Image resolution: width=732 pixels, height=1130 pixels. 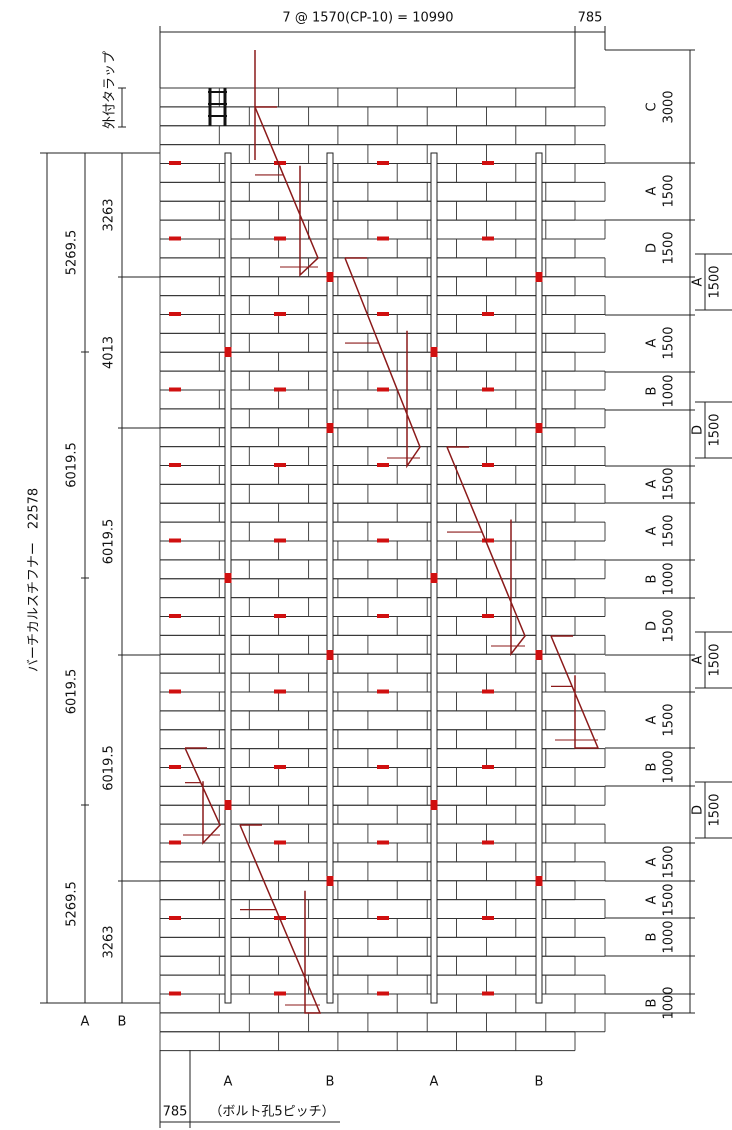 What do you see at coordinates (34, 580) in the screenshot?
I see `stiffener-label: バーチカルスチフナー 22578` at bounding box center [34, 580].